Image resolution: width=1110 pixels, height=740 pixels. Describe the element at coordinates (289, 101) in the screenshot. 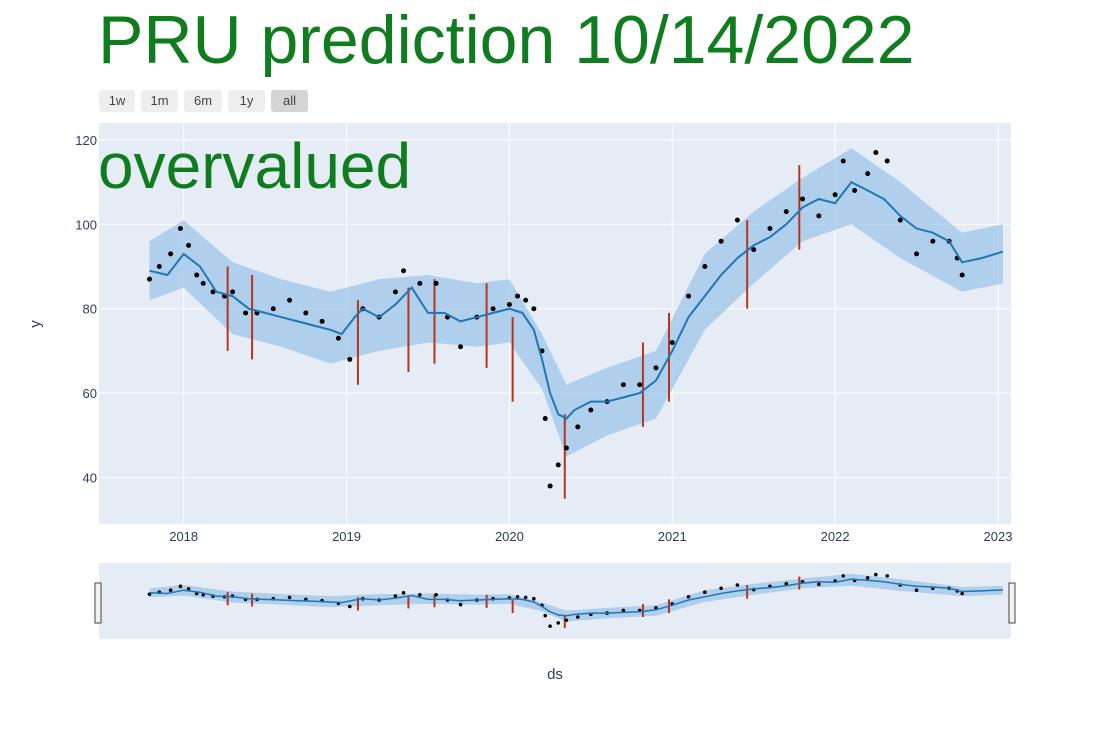

I see `range-button-all: all` at that location.